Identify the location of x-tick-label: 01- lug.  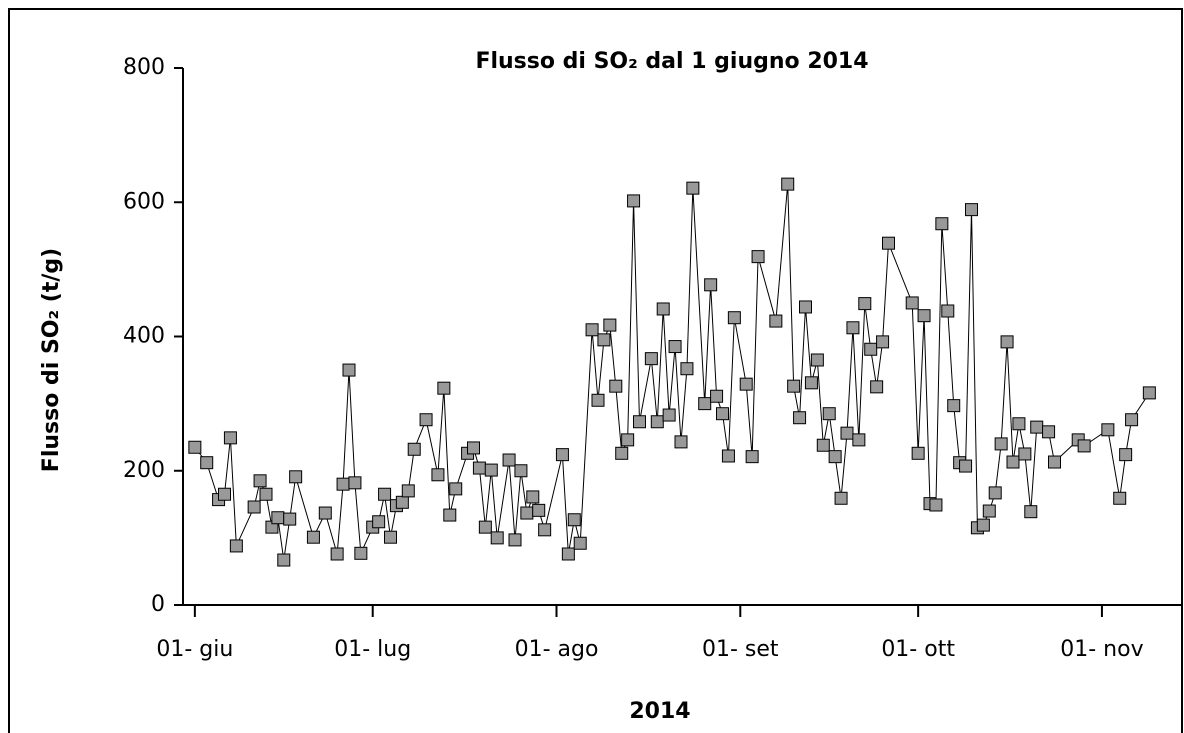
(372, 649).